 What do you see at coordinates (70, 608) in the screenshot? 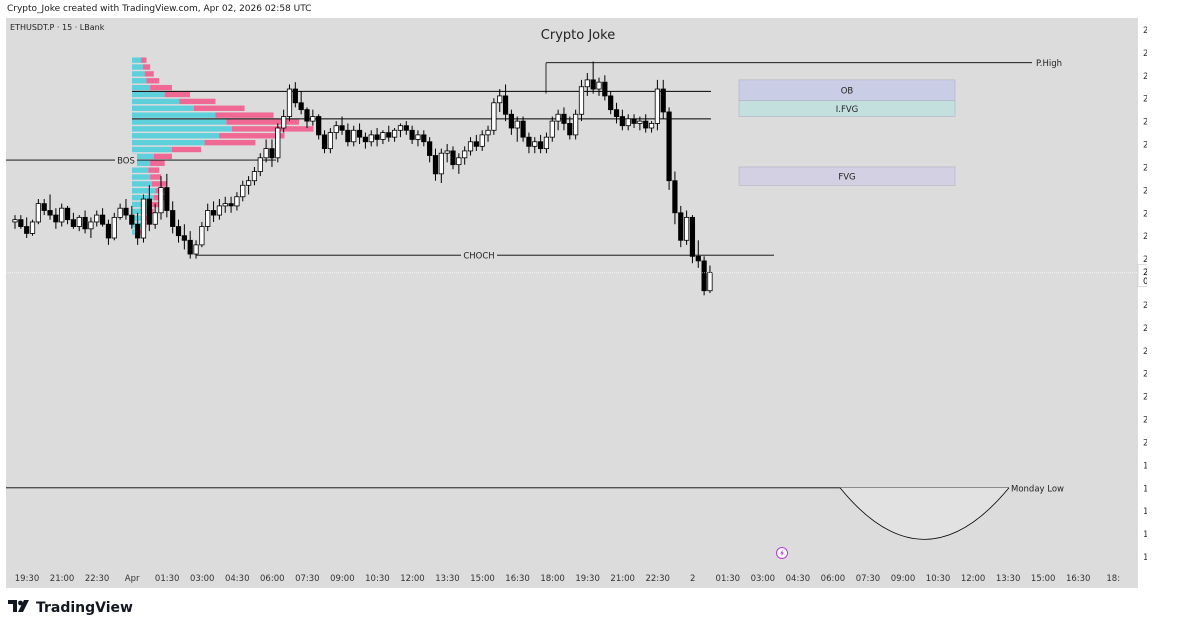
I see `tradingview-branding: TradingView` at bounding box center [70, 608].